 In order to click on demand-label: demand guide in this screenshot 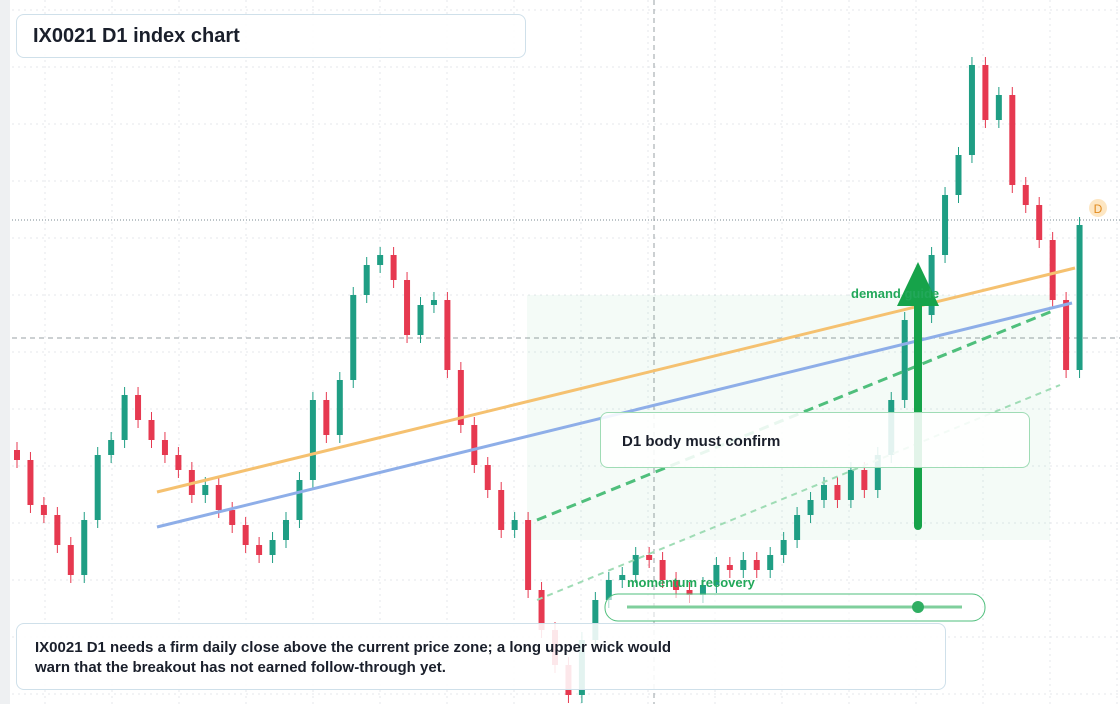, I will do `click(895, 293)`.